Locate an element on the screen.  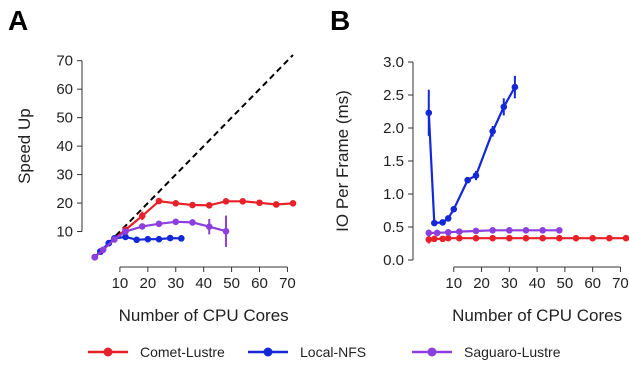
y-tick-label: 2.0 is located at coordinates (393, 128).